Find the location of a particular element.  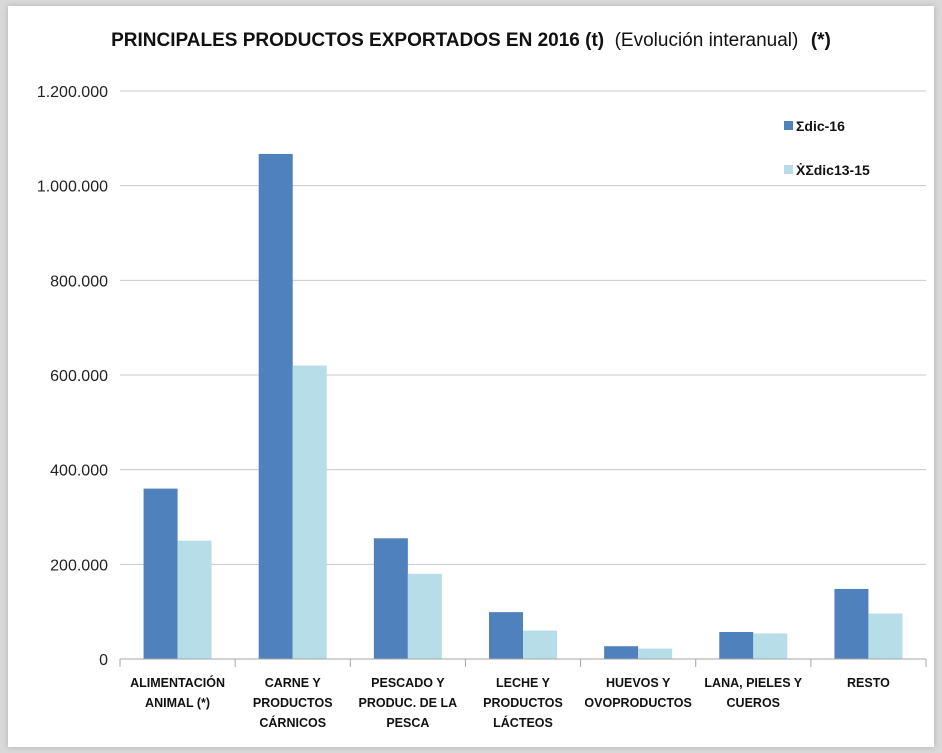

x-tick-label: LANA, PIELES Y CUEROS is located at coordinates (753, 693).